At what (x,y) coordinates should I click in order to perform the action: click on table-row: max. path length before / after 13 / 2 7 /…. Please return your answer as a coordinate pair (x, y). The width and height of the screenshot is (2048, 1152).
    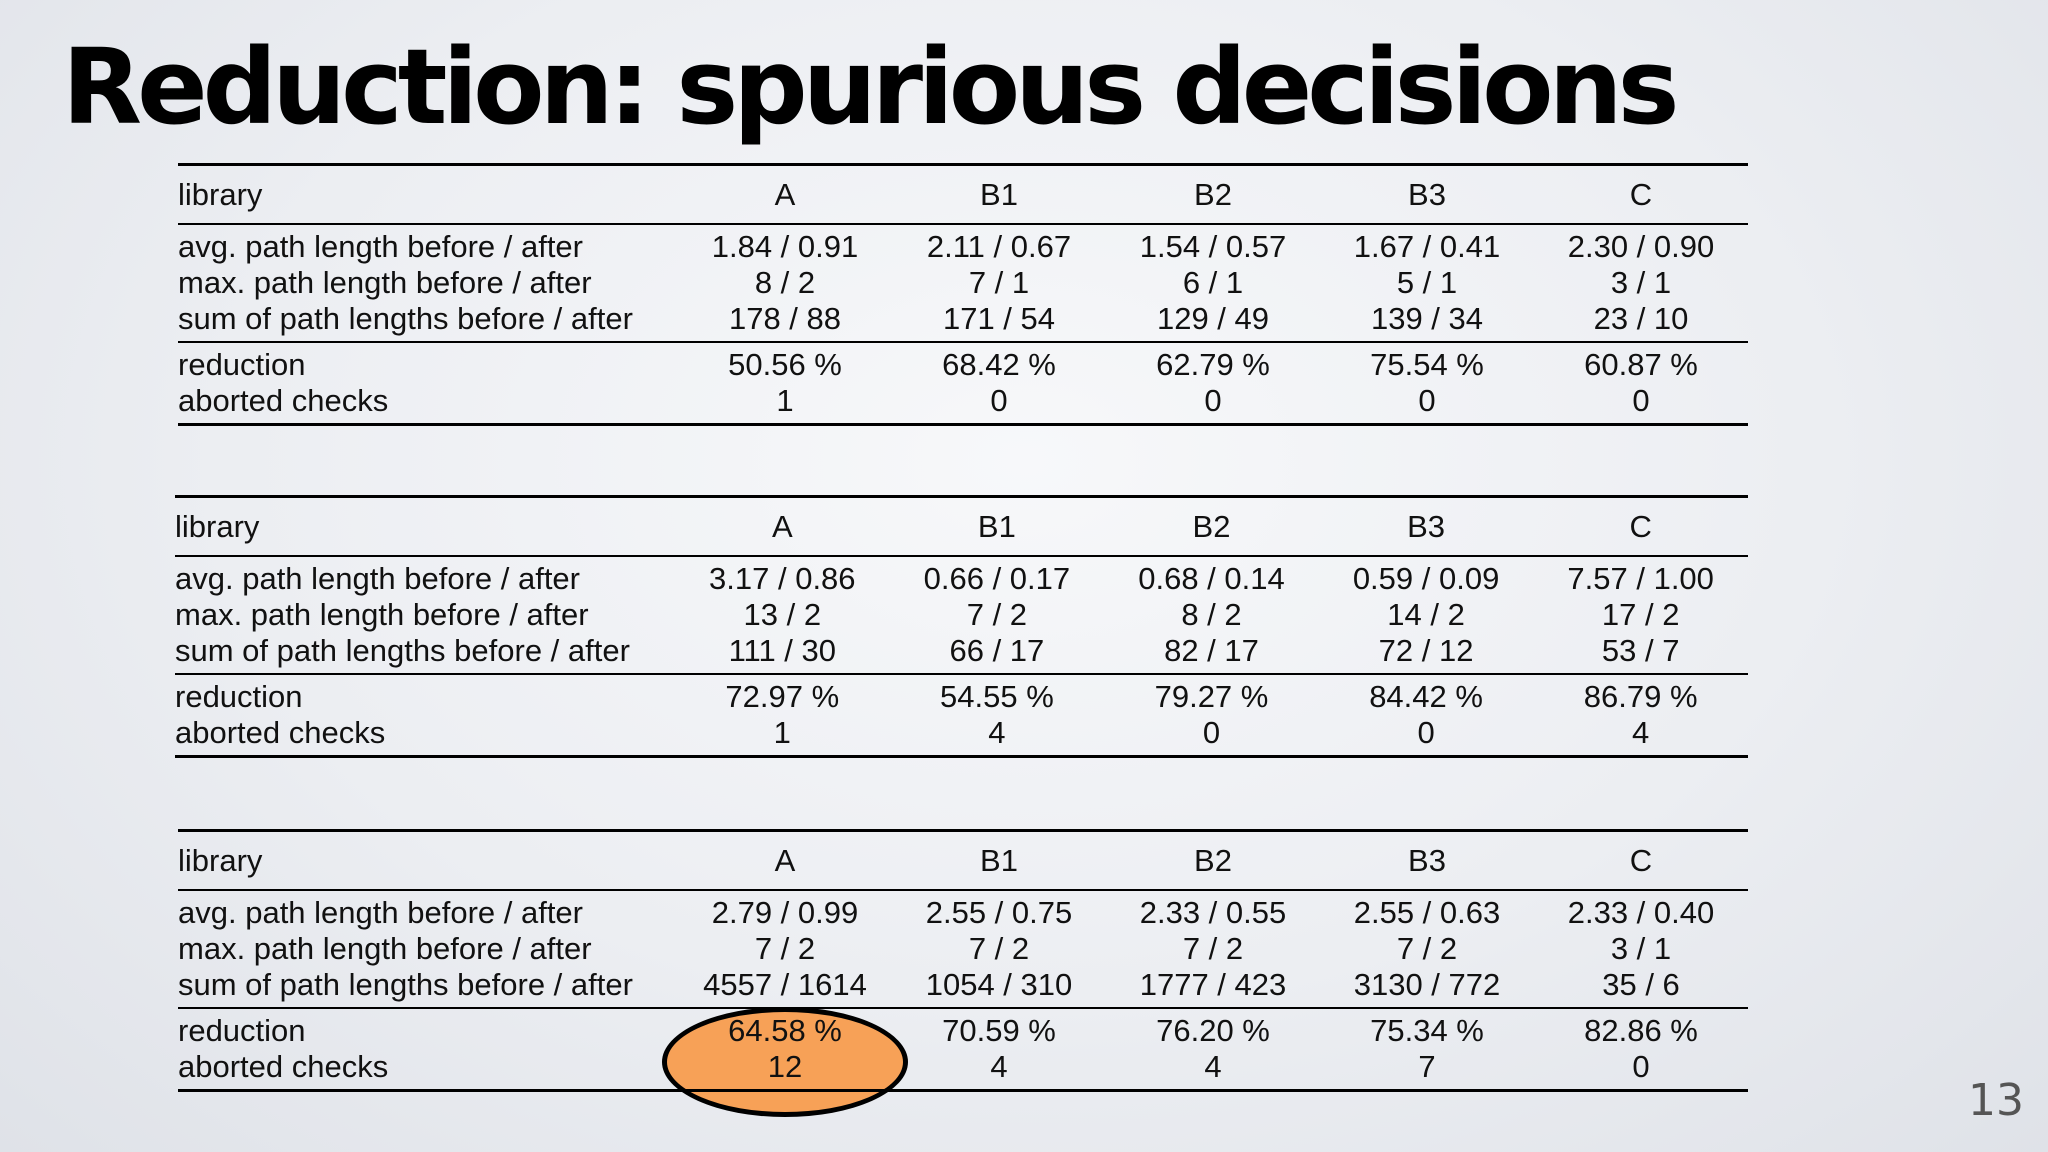
    Looking at the image, I should click on (961, 615).